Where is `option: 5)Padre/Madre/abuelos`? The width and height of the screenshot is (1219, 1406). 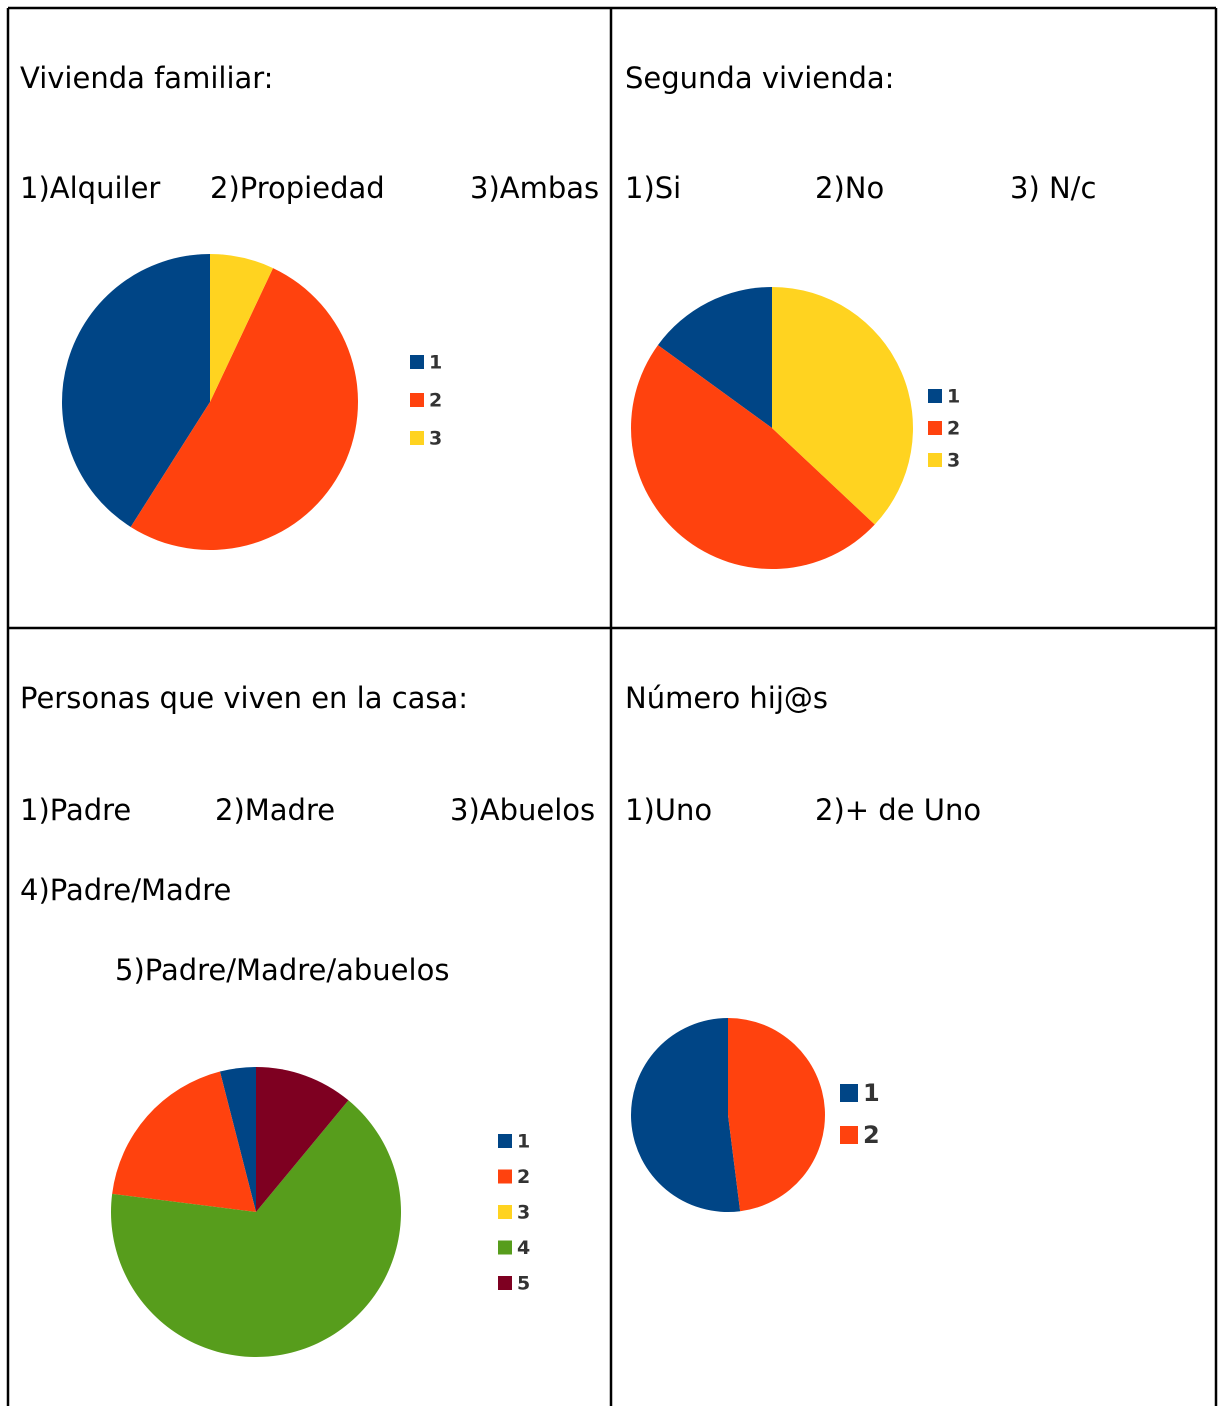 option: 5)Padre/Madre/abuelos is located at coordinates (282, 970).